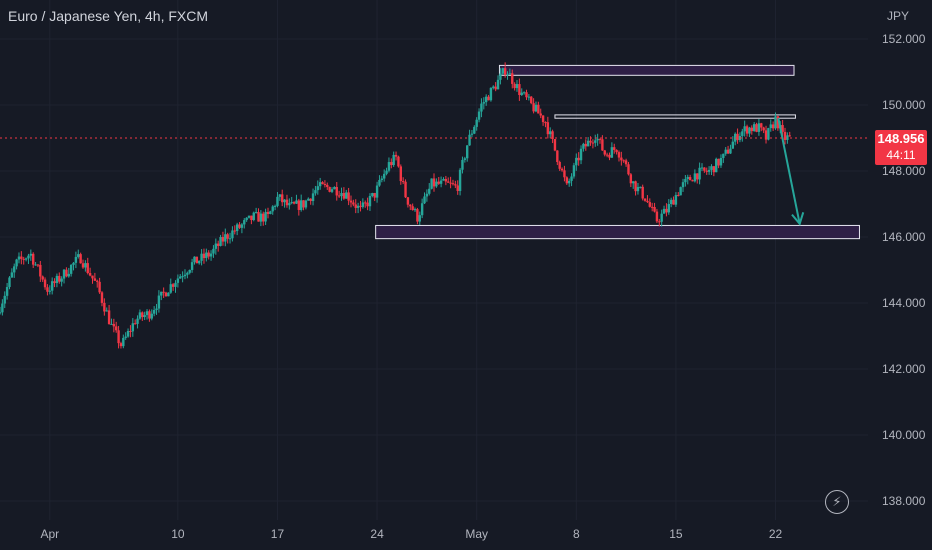 This screenshot has width=932, height=550. Describe the element at coordinates (617, 232) in the screenshot. I see `support-zone` at that location.